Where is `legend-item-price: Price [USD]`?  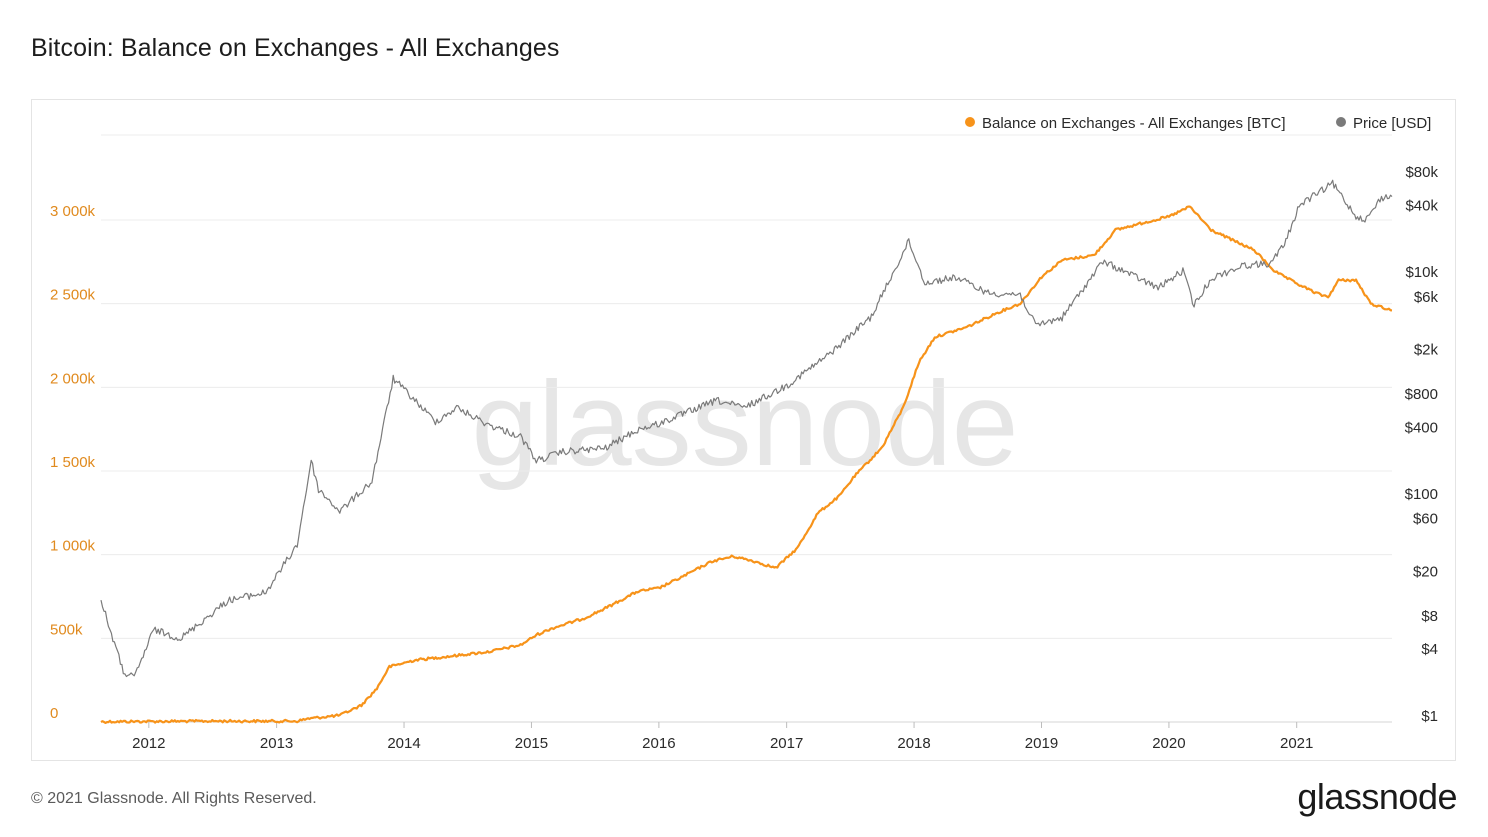 legend-item-price: Price [USD] is located at coordinates (1392, 123).